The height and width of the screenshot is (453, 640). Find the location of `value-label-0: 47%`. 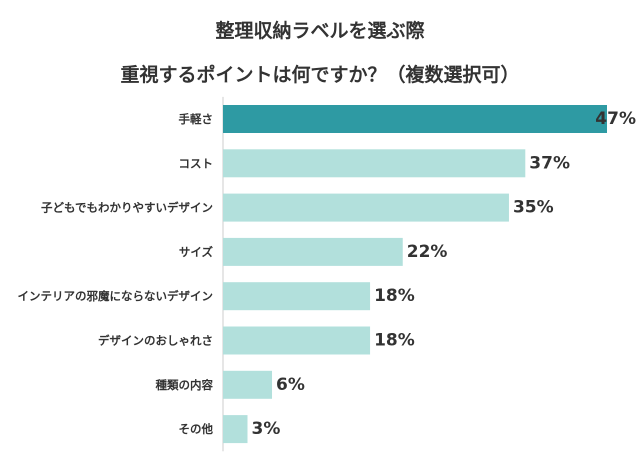

value-label-0: 47% is located at coordinates (615, 119).